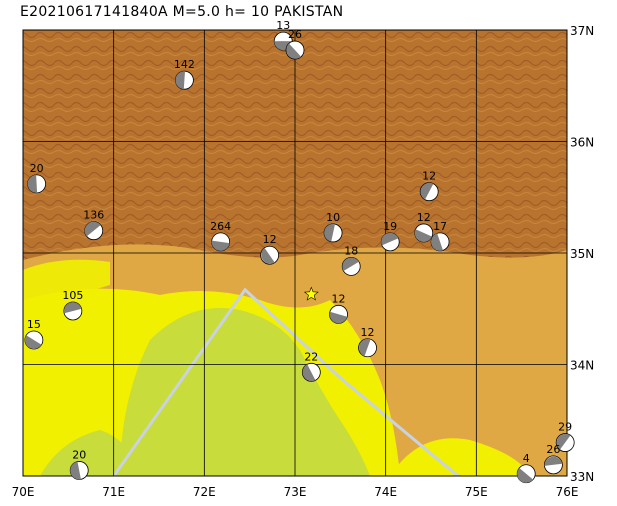  What do you see at coordinates (283, 25) in the screenshot?
I see `event-label: 13` at bounding box center [283, 25].